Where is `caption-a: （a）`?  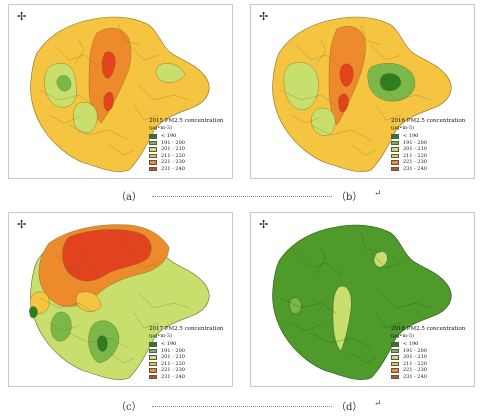
caption-a: （a） is located at coordinates (129, 197).